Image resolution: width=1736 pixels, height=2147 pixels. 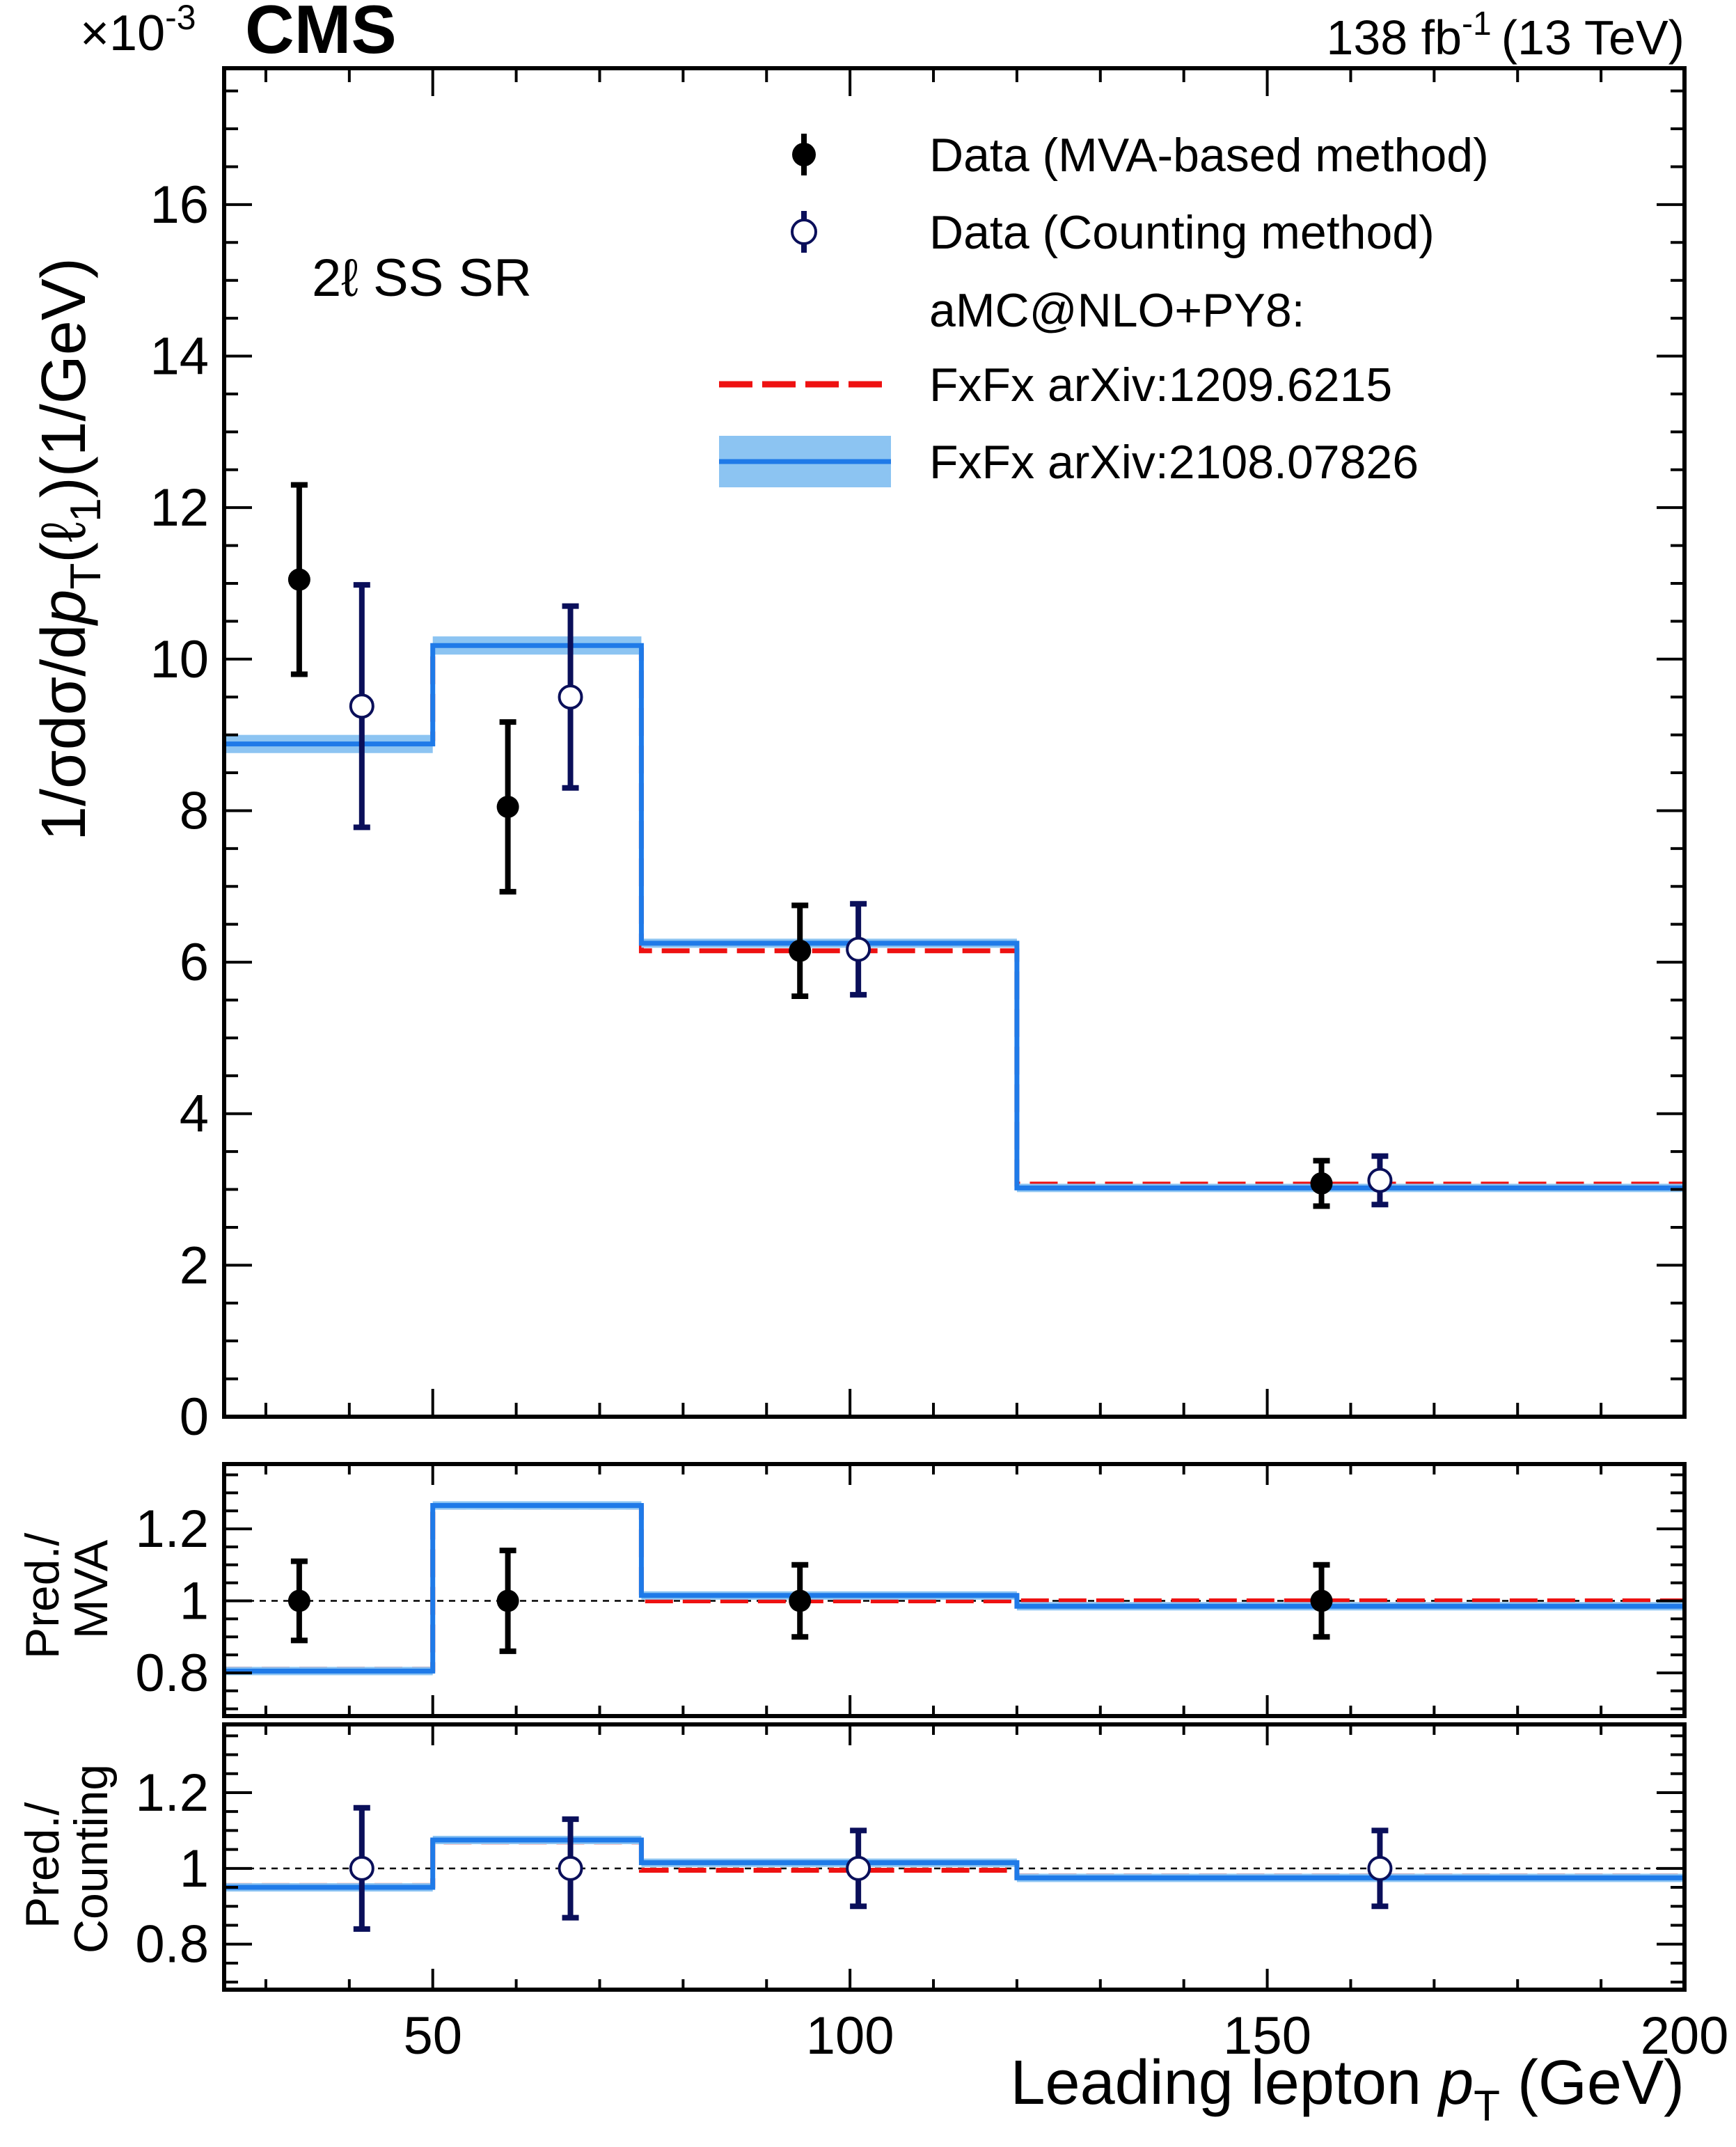 I want to click on x-axis-label: Leading lepton pT (GeV), so click(x=1347, y=2089).